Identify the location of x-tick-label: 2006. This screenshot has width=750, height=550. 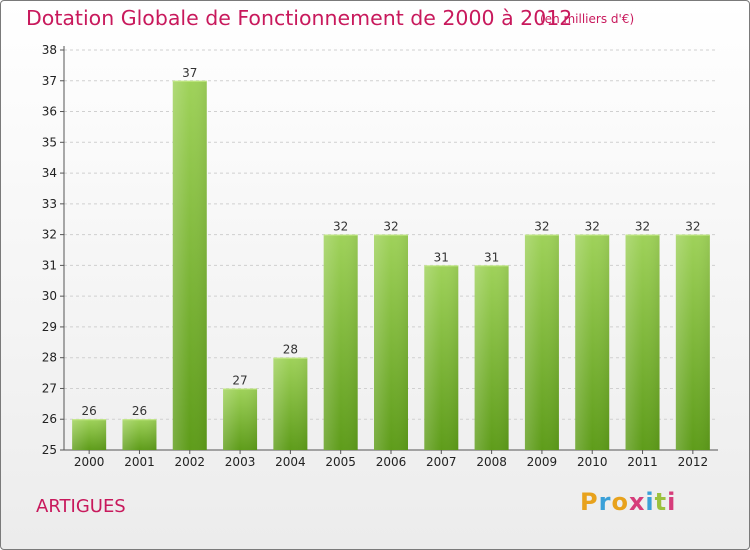
(391, 462).